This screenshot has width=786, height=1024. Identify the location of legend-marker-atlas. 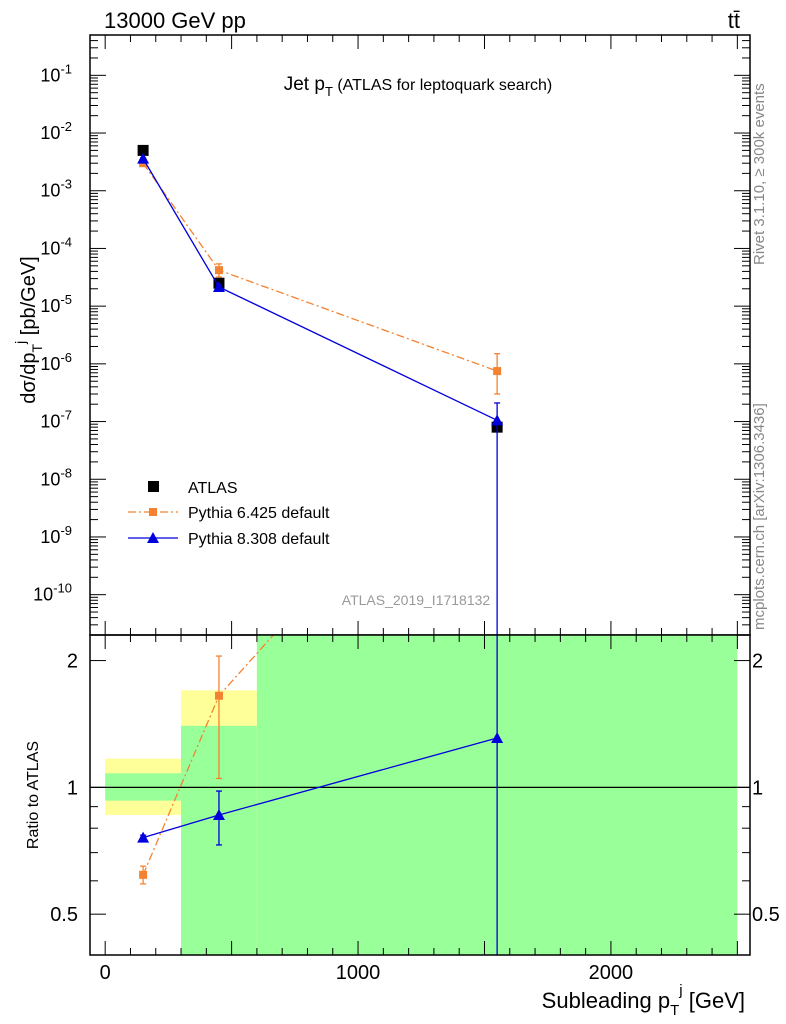
(153, 486).